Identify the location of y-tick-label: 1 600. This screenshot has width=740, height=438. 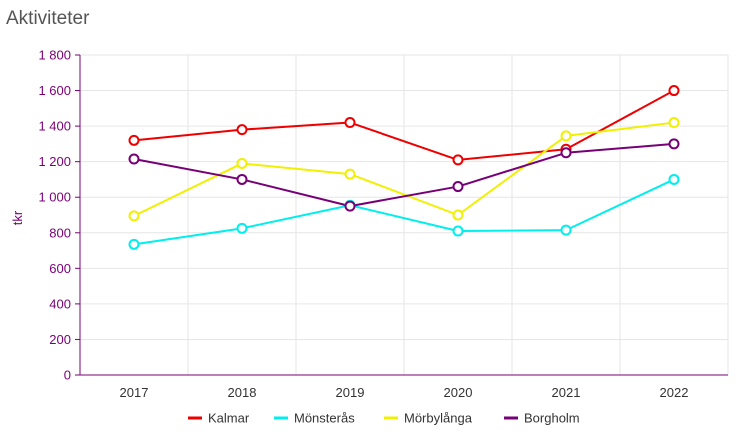
(54, 90).